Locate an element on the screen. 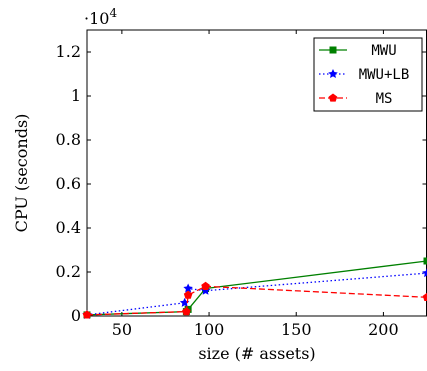 This screenshot has height=371, width=427. x-tick-label: 50 is located at coordinates (122, 329).